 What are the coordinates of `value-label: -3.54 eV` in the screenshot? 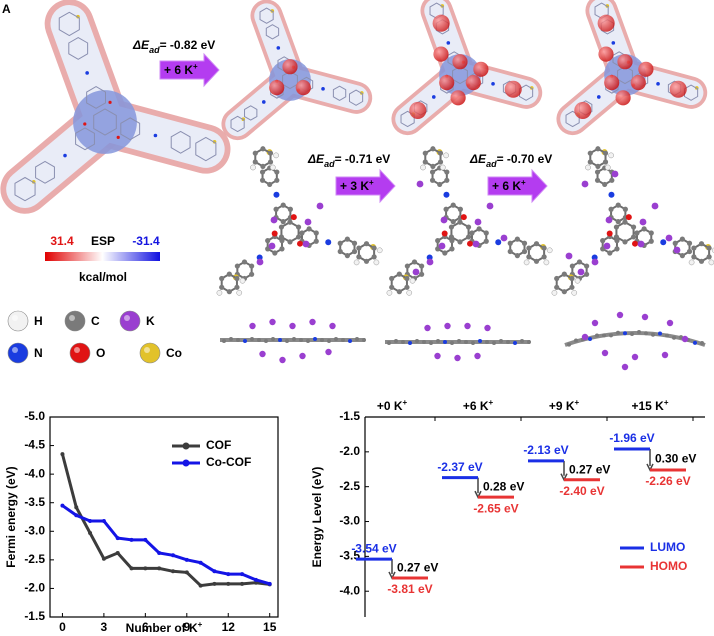 It's located at (373, 548).